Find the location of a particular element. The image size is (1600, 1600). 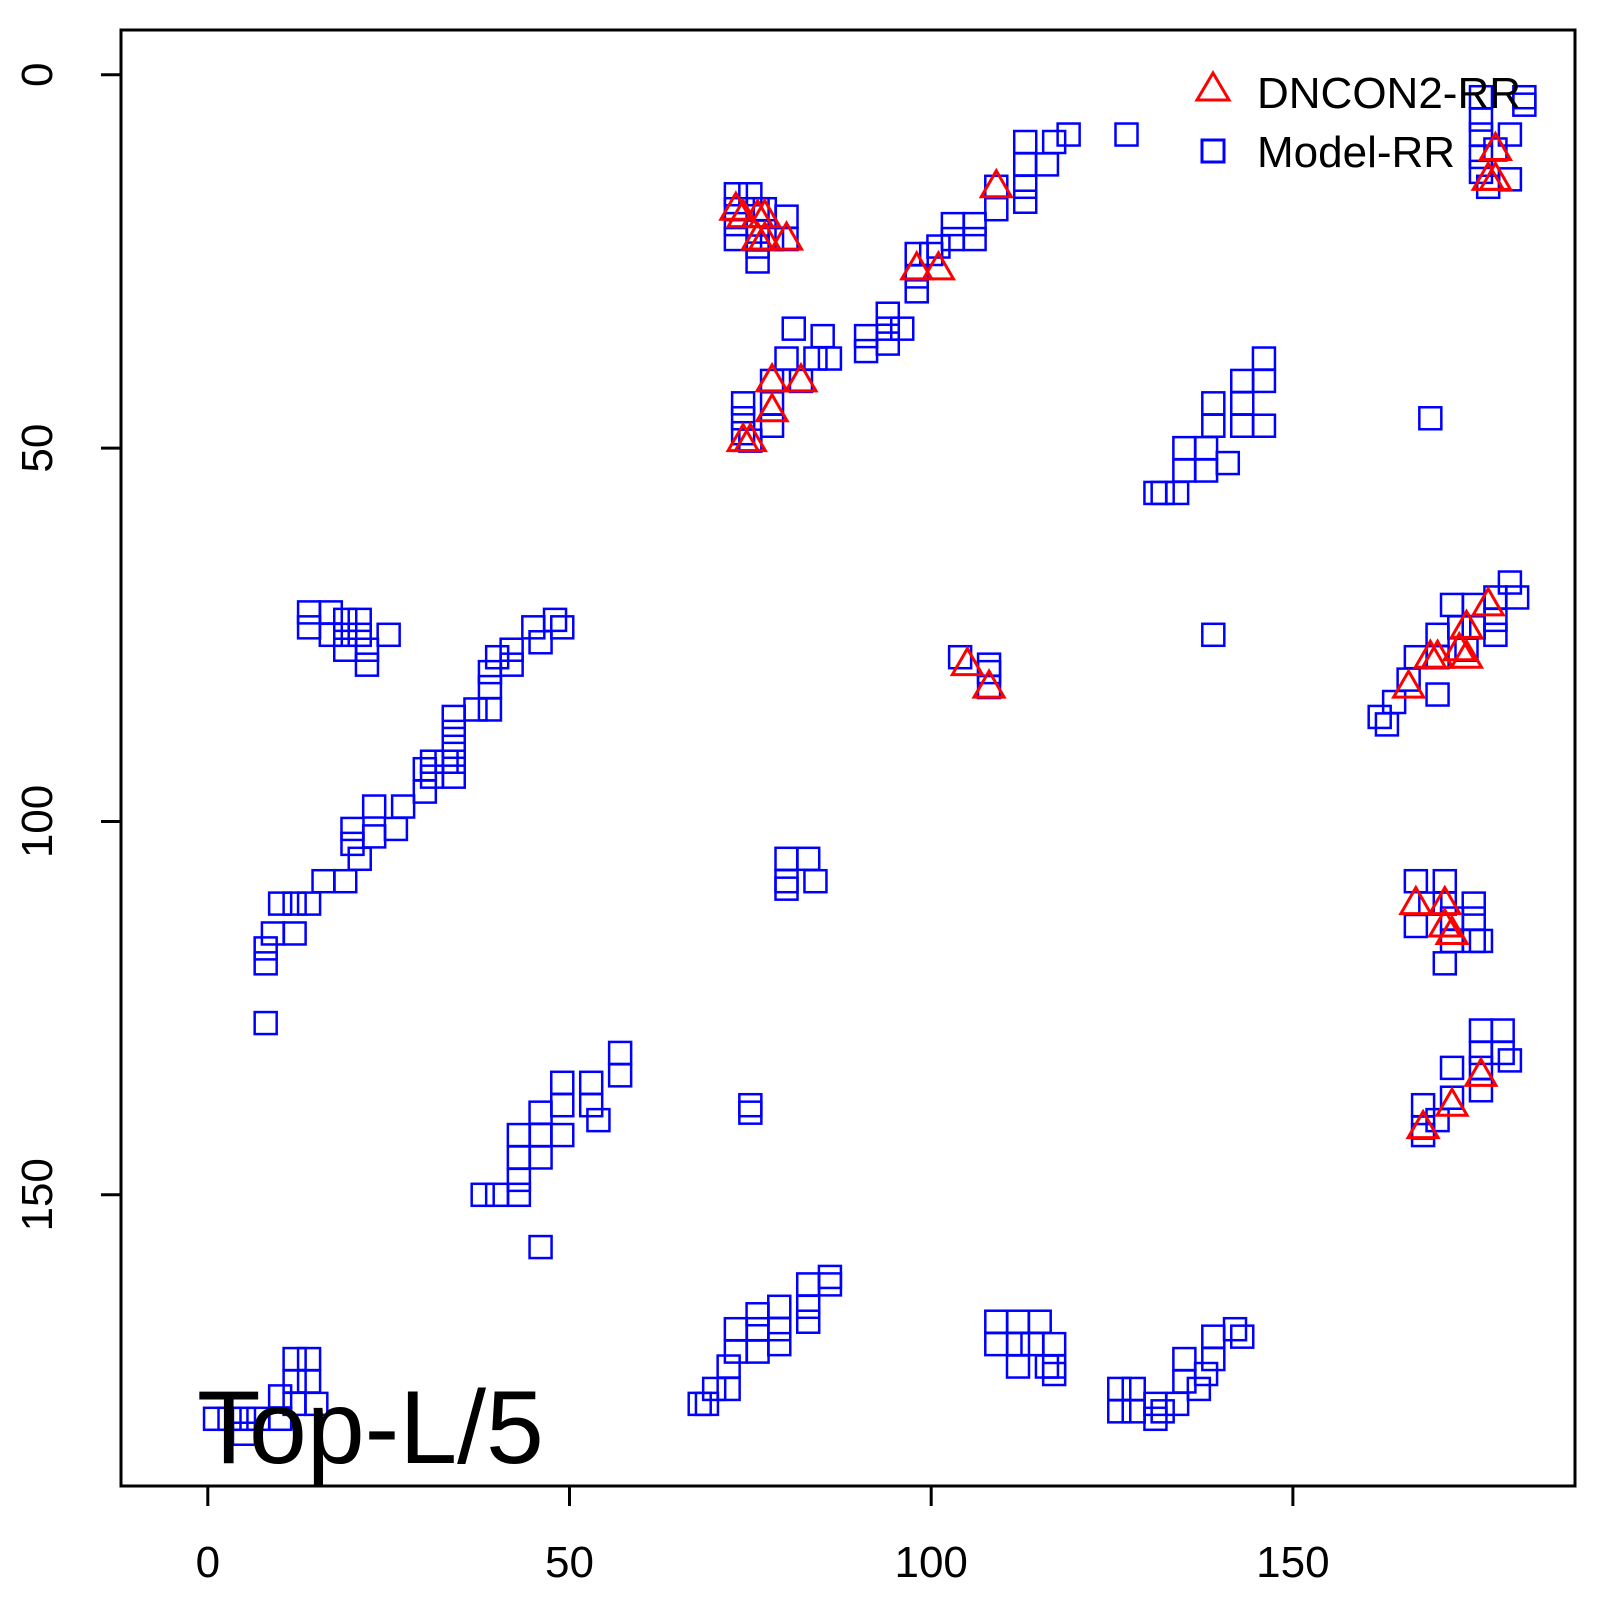

y-axis: 0 50 100 150 is located at coordinates (68, 647).